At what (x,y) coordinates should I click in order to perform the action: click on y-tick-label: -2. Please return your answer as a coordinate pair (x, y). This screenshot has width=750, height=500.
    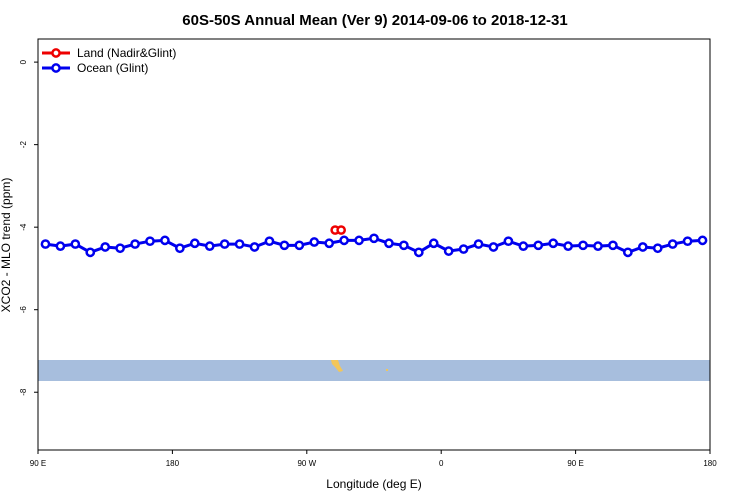
    Looking at the image, I should click on (23, 145).